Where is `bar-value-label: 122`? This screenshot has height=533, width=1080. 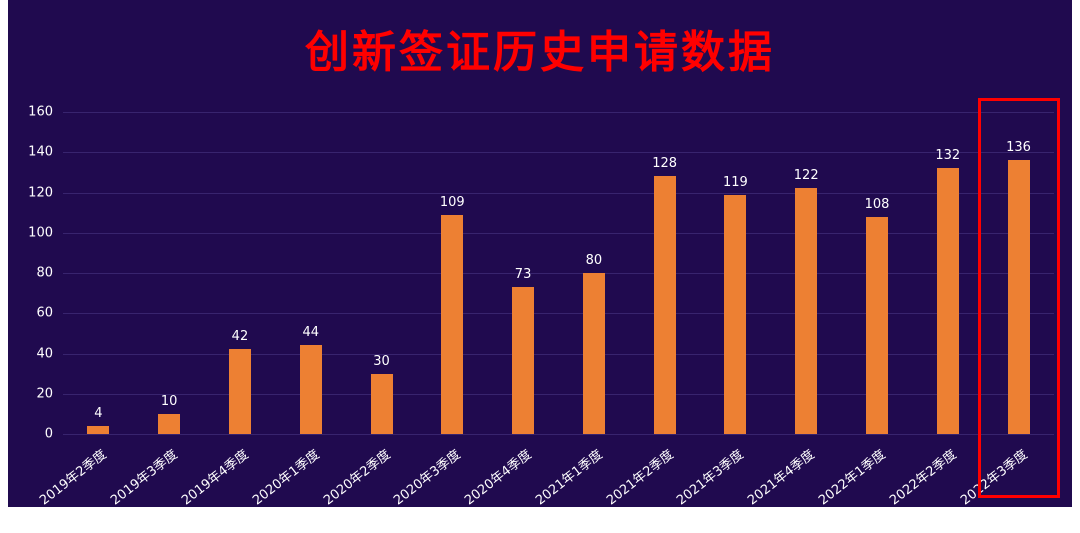 bar-value-label: 122 is located at coordinates (806, 176).